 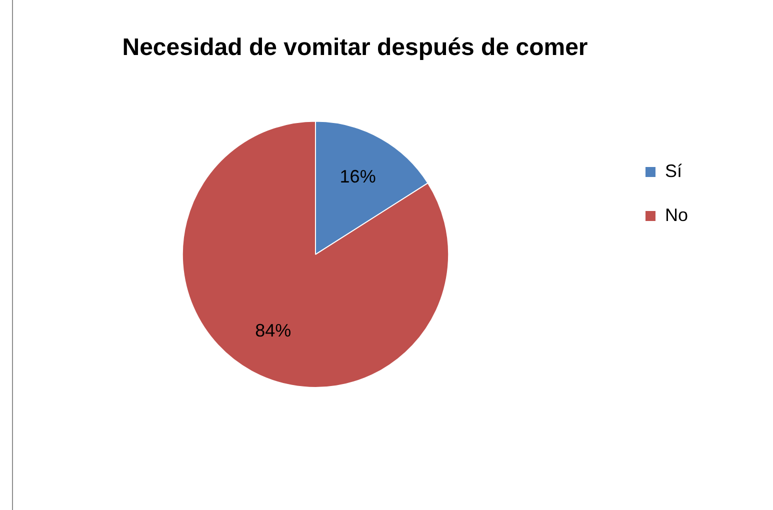 What do you see at coordinates (273, 330) in the screenshot?
I see `data-label: 84%` at bounding box center [273, 330].